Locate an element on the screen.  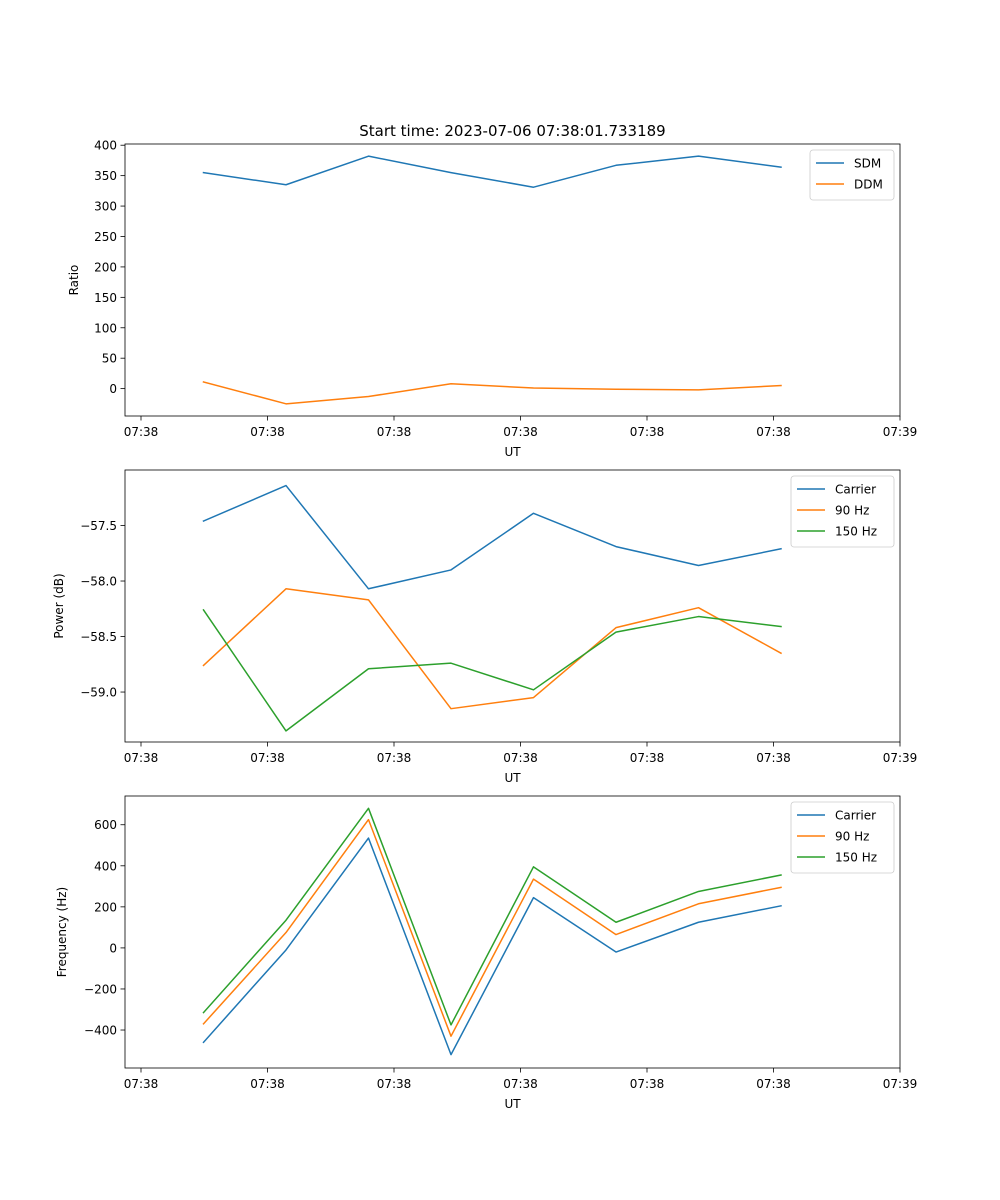
y-tick-label: 50 is located at coordinates (109, 359).